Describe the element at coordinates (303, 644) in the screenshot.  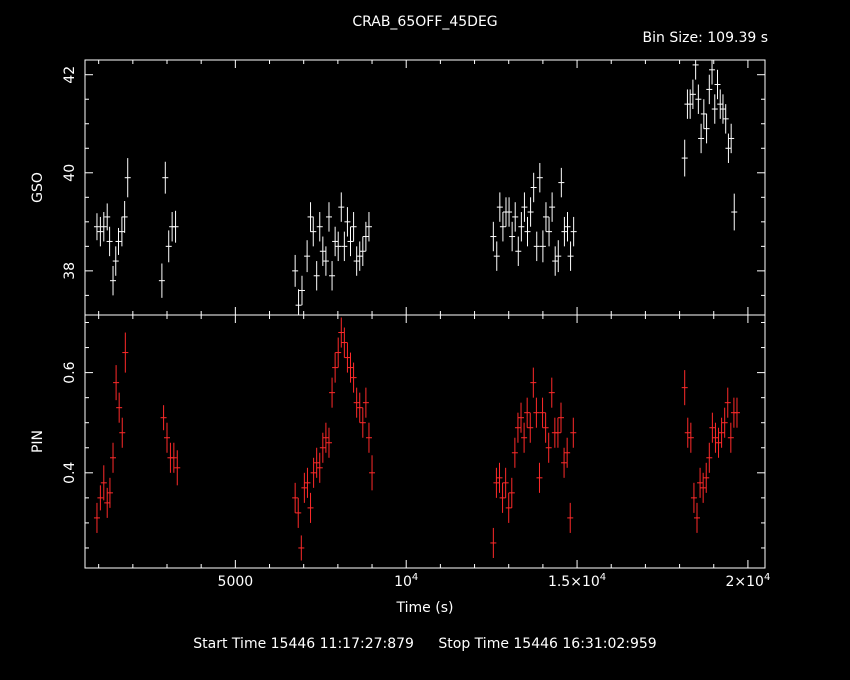
I see `start-time-label: Start Time 15446 11:17:27:879` at that location.